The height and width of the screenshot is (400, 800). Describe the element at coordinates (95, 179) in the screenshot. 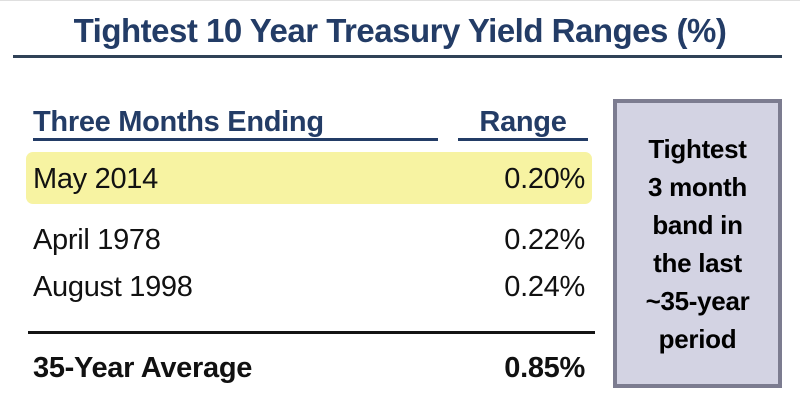

I see `row-period: May 2014` at that location.